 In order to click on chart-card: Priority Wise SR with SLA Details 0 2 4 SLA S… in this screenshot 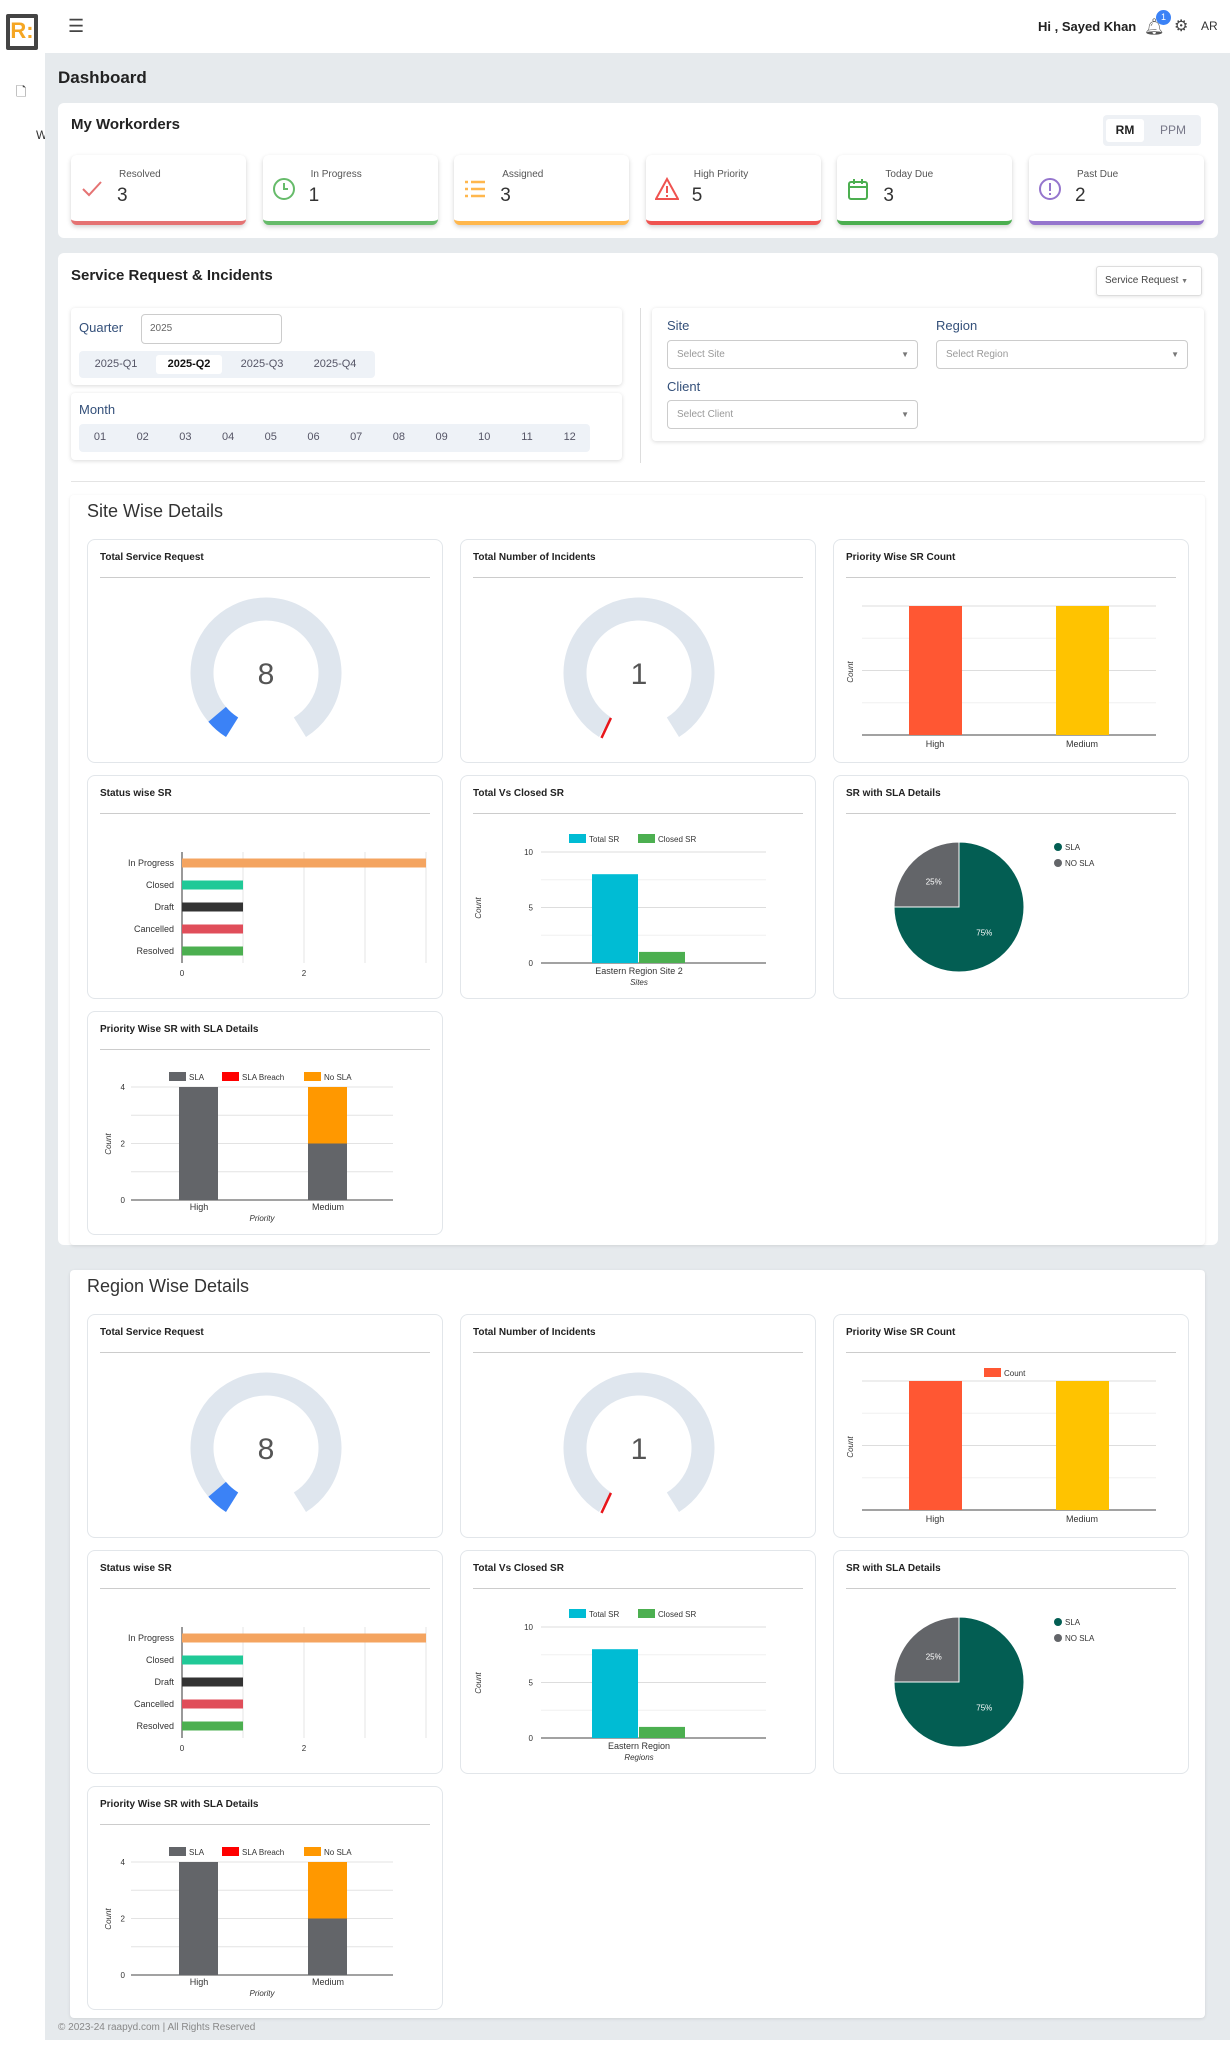, I will do `click(265, 1898)`.